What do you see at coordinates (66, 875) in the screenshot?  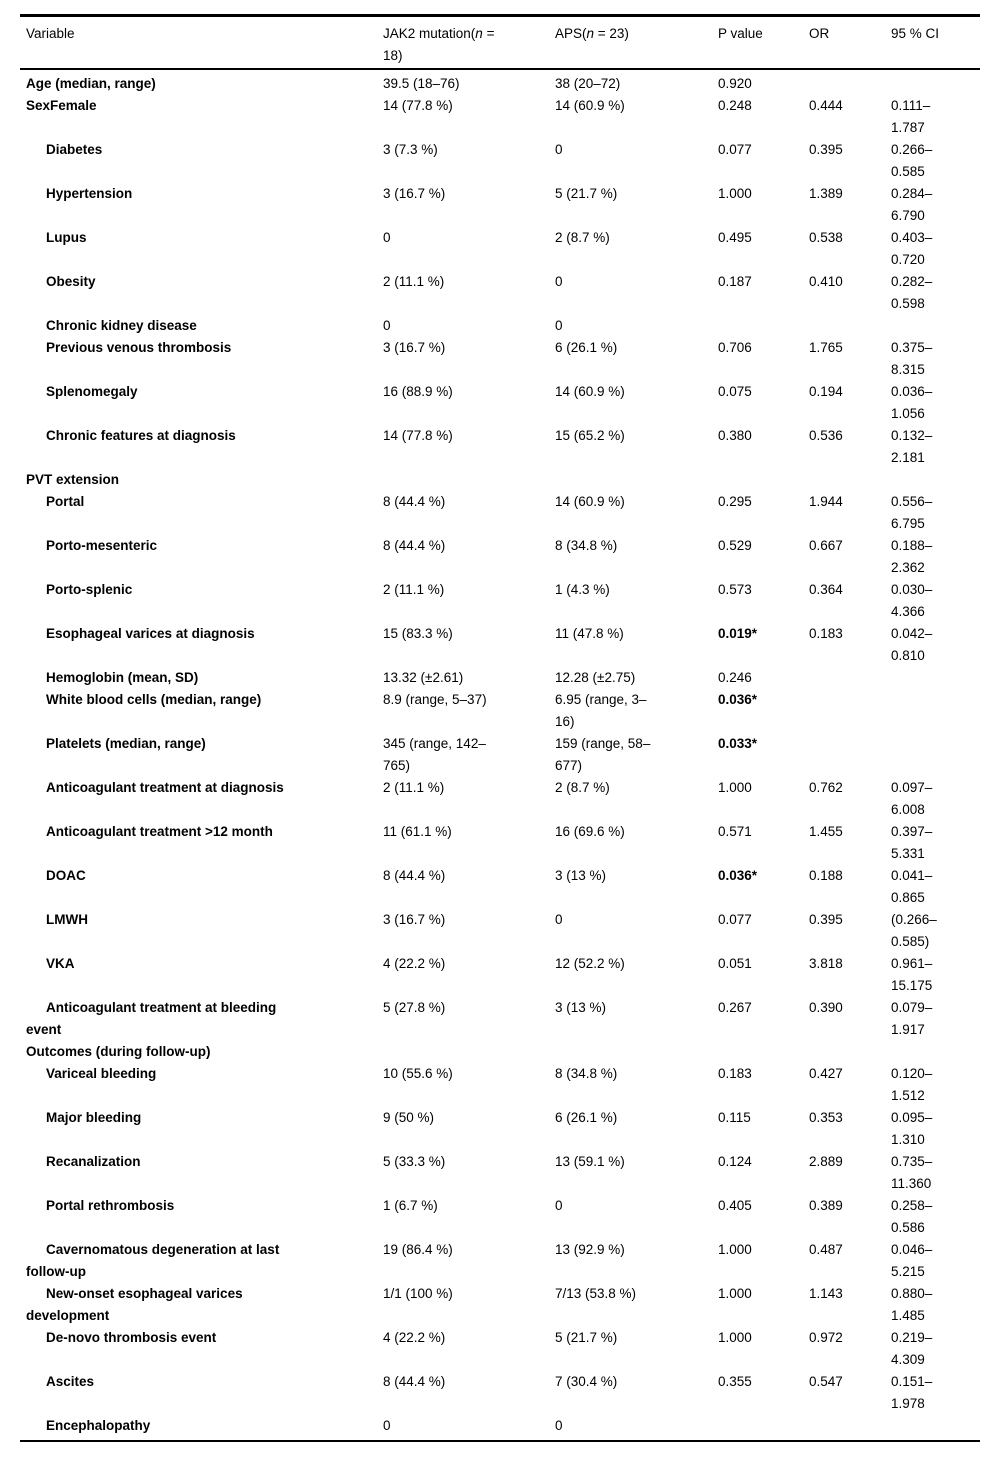 I see `row-label: DOAC` at bounding box center [66, 875].